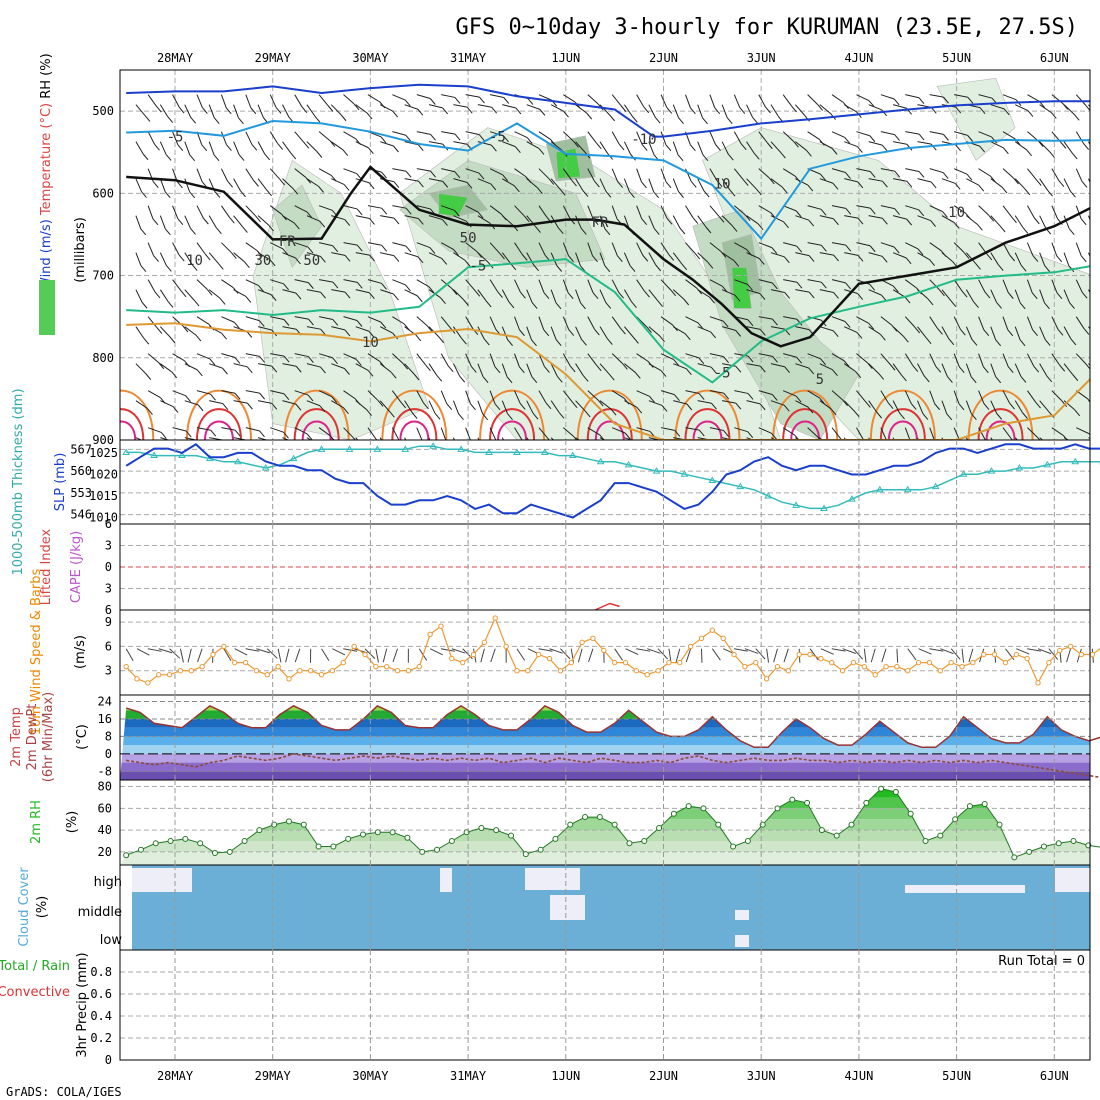 The height and width of the screenshot is (1100, 1100). I want to click on thickness-tick: 553, so click(81, 493).